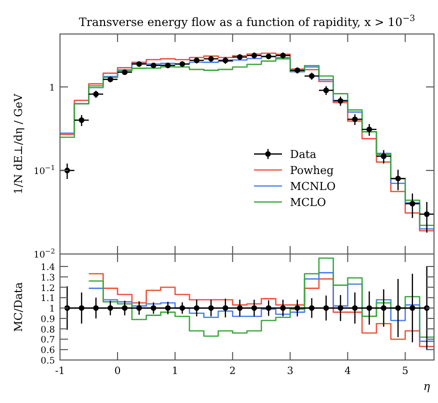  I want to click on chart-title: Transverse energy flow as a function of rapidity, x > 10$^{−3}$, so click(247, 21).